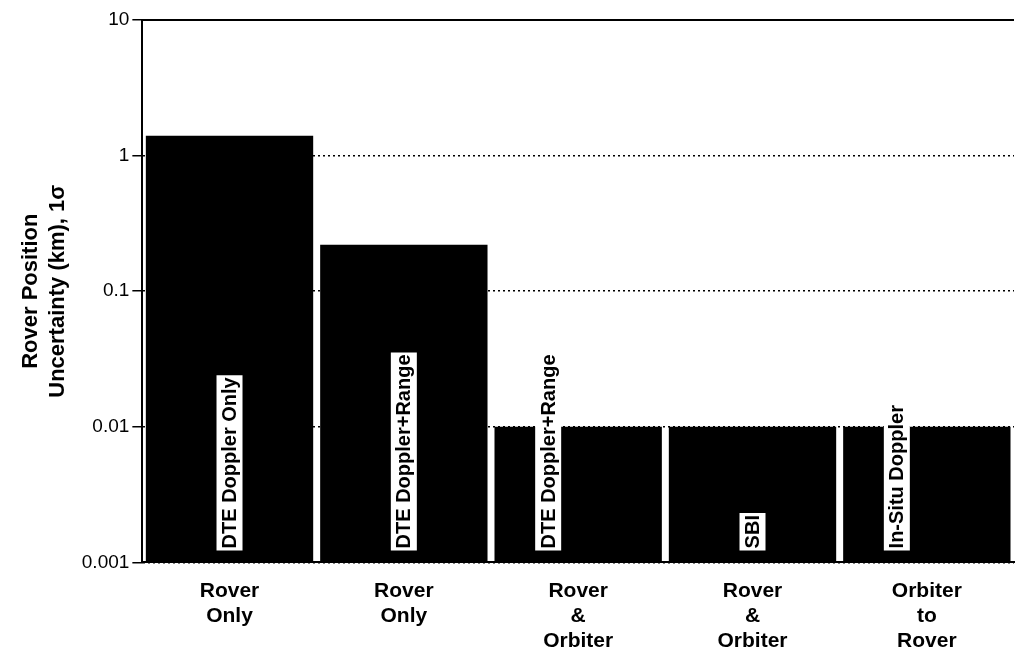  What do you see at coordinates (105, 561) in the screenshot?
I see `y-tick-label: 0.001` at bounding box center [105, 561].